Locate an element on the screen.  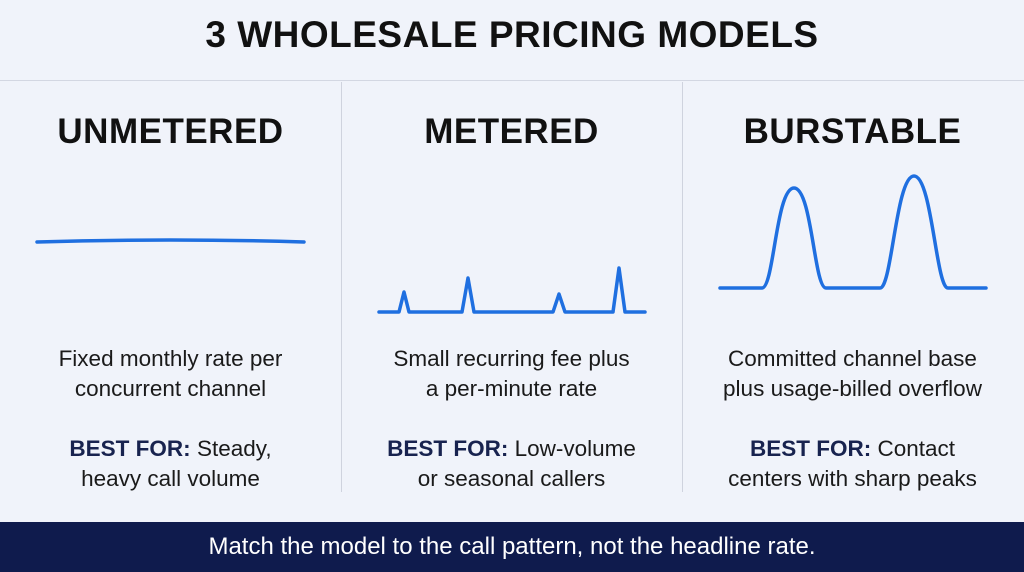
model-title: UNMETERED is located at coordinates (170, 131).